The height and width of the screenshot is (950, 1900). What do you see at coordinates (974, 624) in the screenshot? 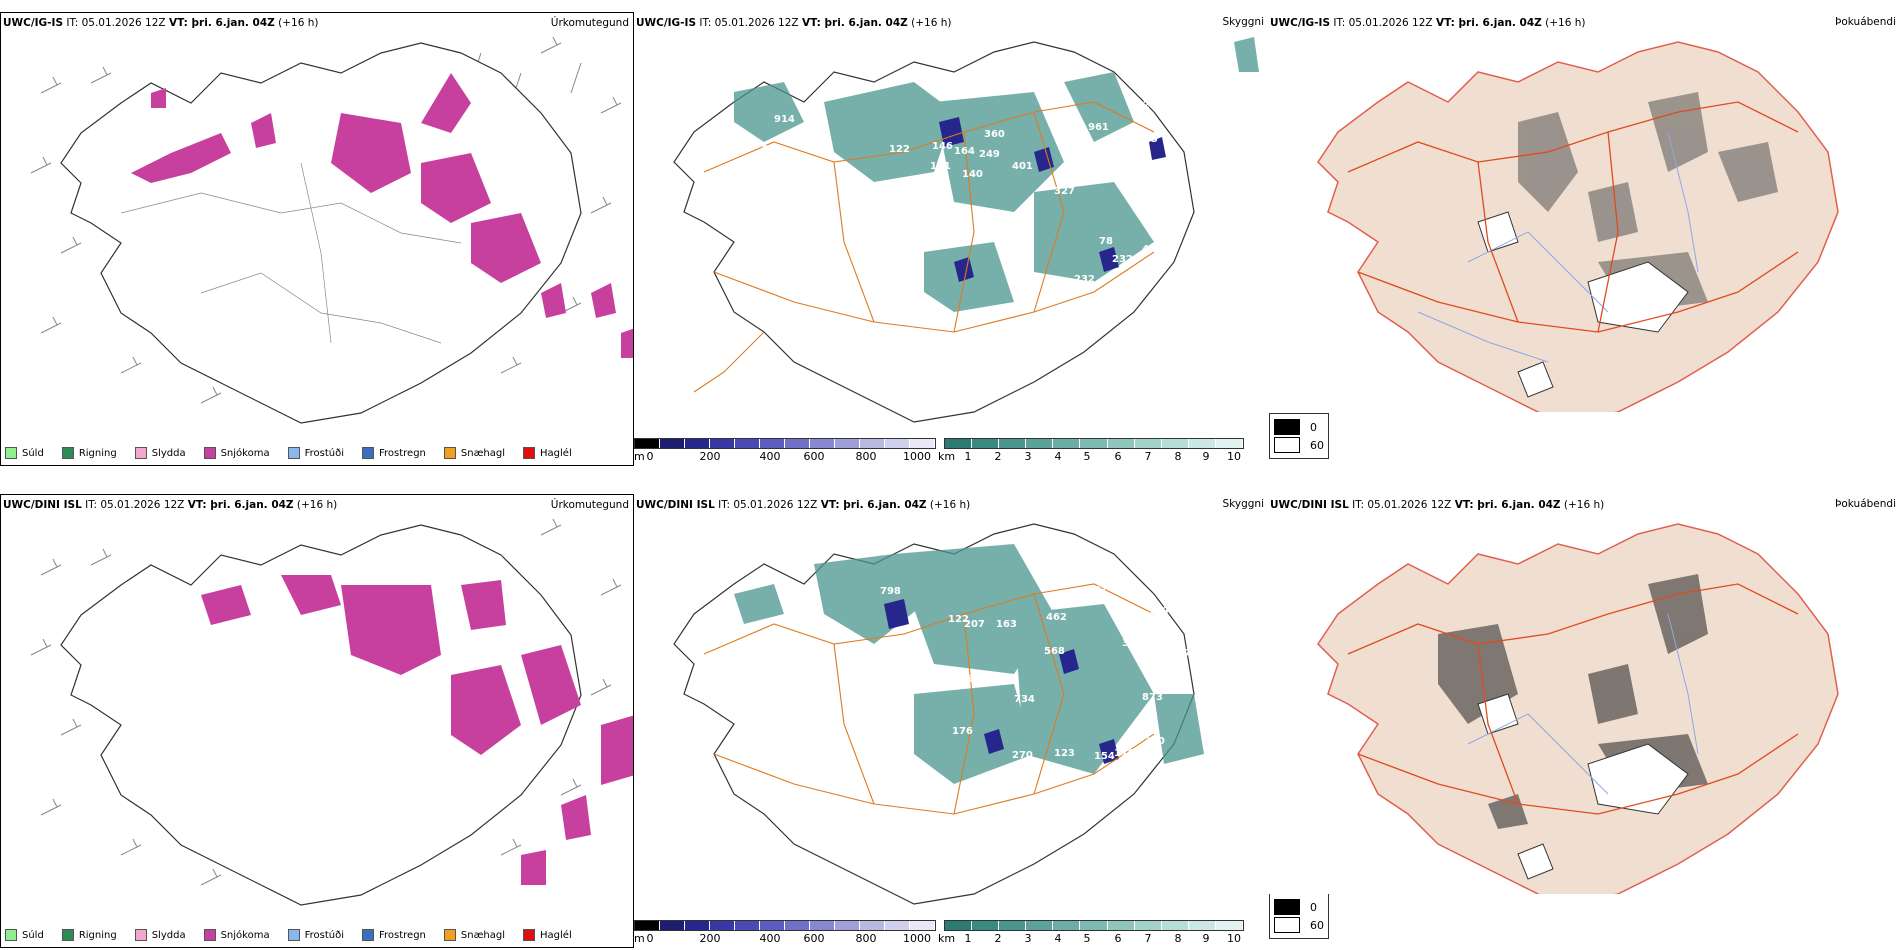
I see `vis-label: 207` at bounding box center [974, 624].